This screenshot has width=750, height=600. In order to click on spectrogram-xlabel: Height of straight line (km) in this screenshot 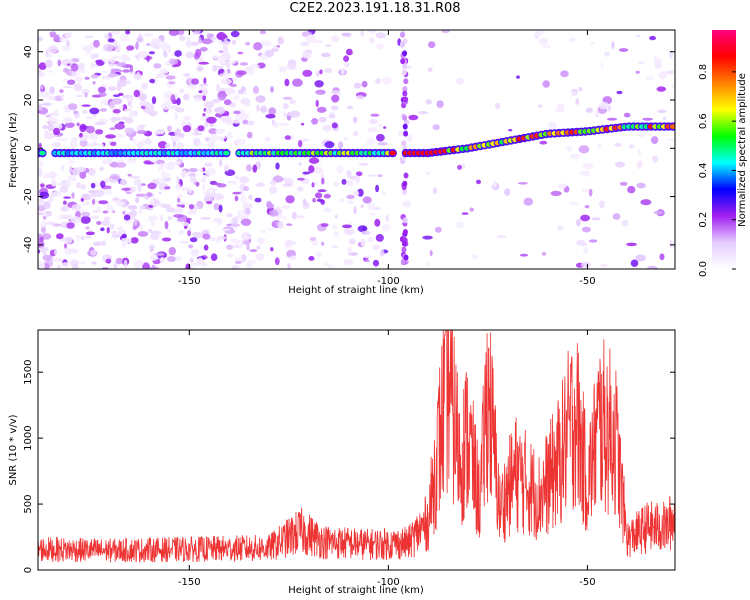, I will do `click(356, 290)`.